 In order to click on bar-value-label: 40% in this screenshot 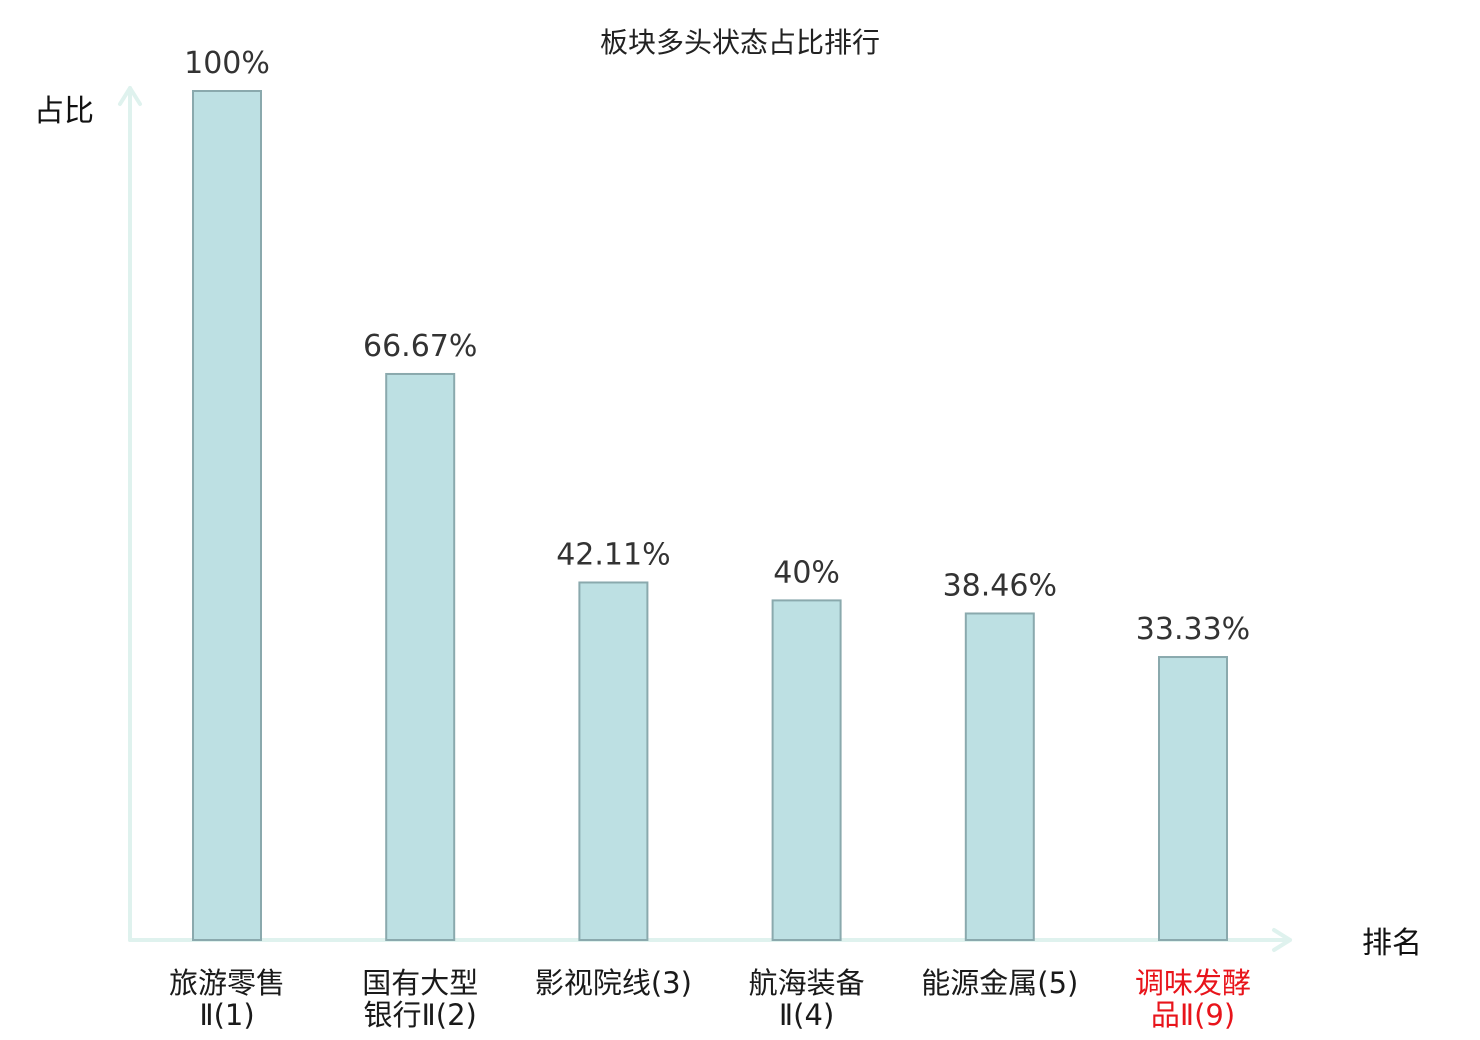, I will do `click(806, 572)`.